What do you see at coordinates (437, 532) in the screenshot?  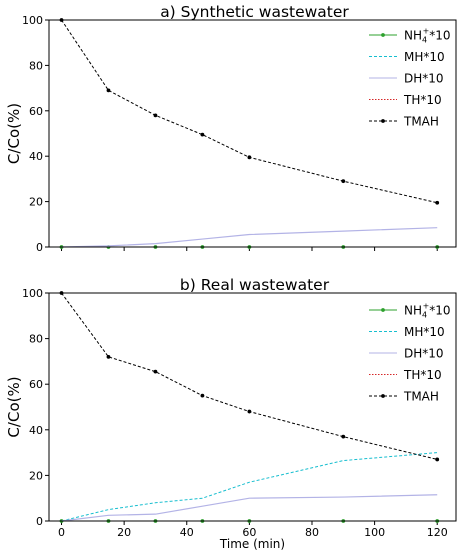 I see `x-tick-label: 120` at bounding box center [437, 532].